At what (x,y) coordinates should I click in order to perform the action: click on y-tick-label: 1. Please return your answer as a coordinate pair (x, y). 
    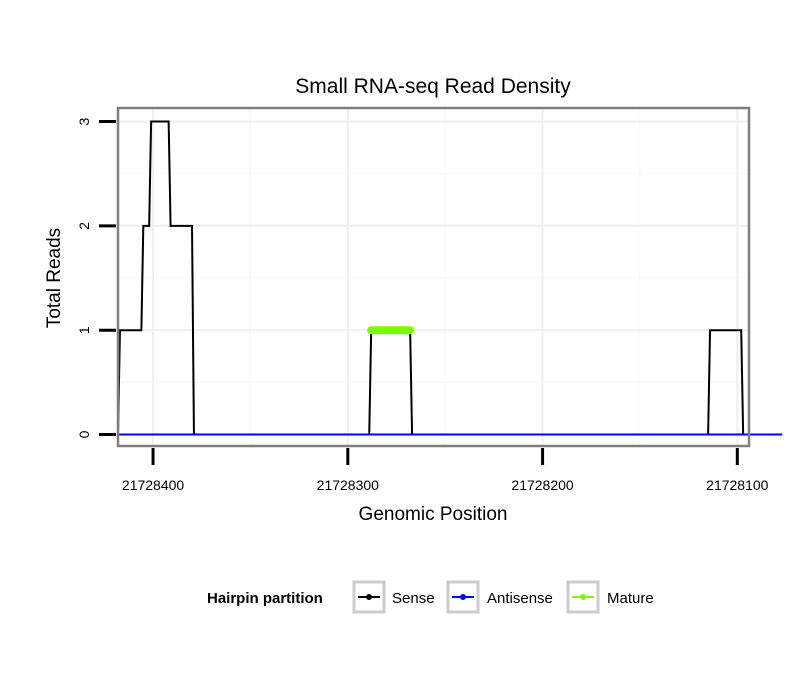
    Looking at the image, I should click on (84, 330).